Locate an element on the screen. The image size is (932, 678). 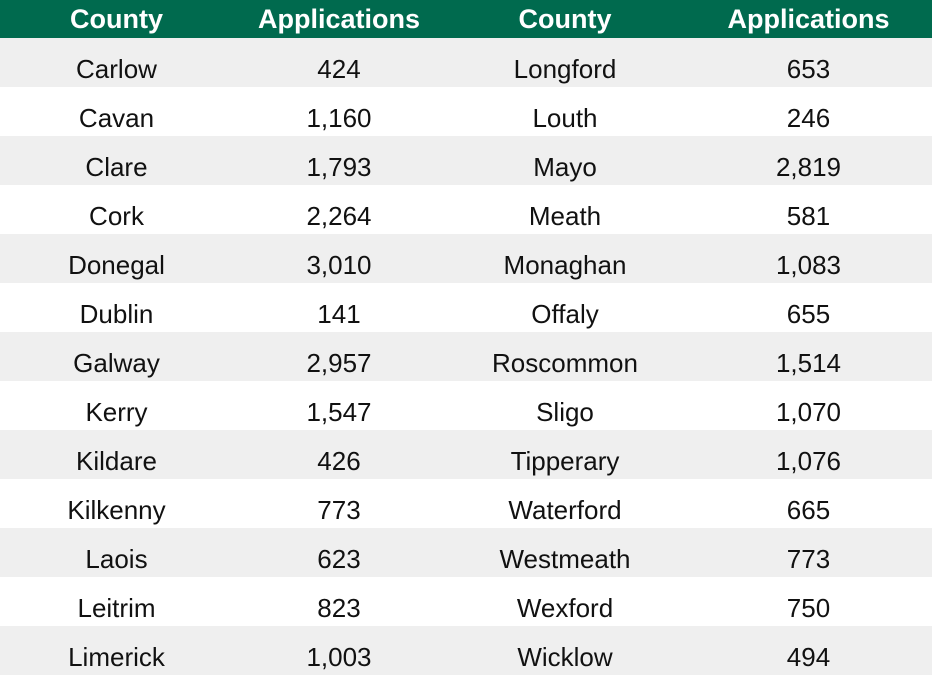
header-row: County Applications County Applications is located at coordinates (466, 19).